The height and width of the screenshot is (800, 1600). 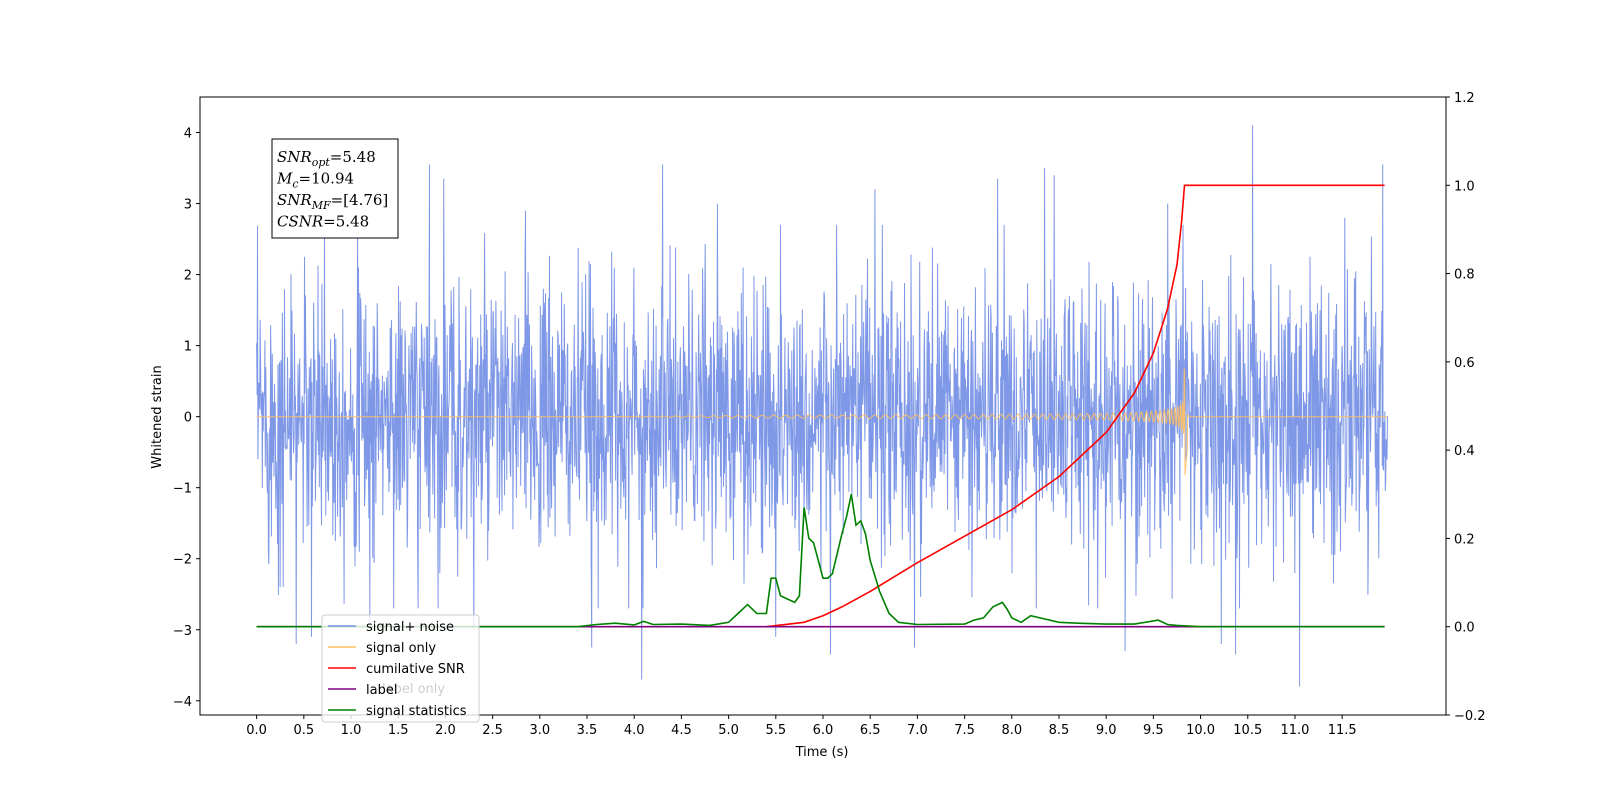 I want to click on y-left-tick-label: 2, so click(x=188, y=276).